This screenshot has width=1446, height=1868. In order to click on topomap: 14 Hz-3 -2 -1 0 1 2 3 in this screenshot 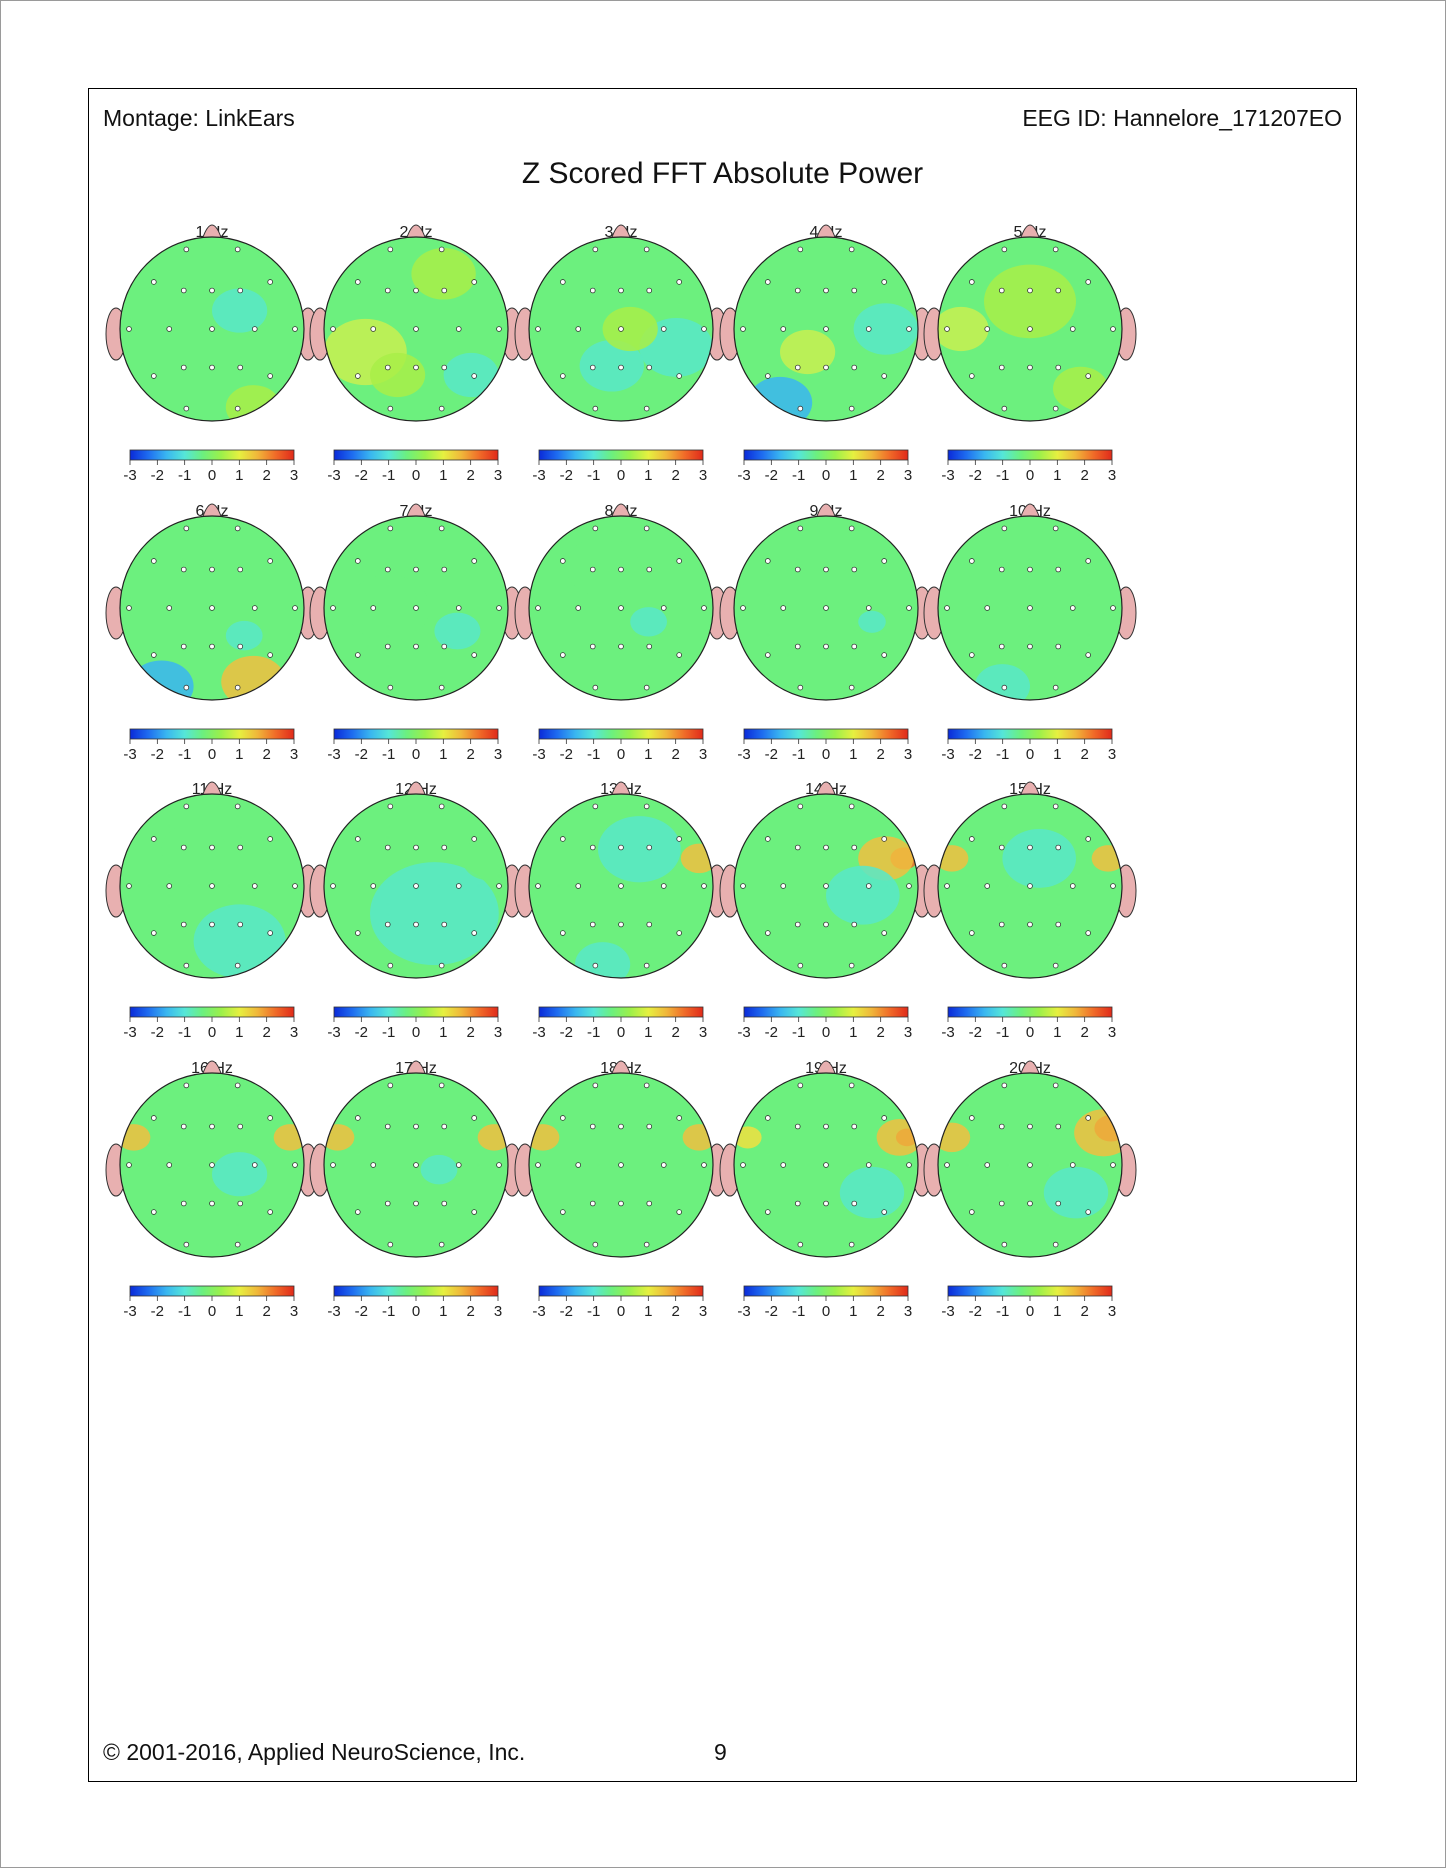, I will do `click(826, 911)`.